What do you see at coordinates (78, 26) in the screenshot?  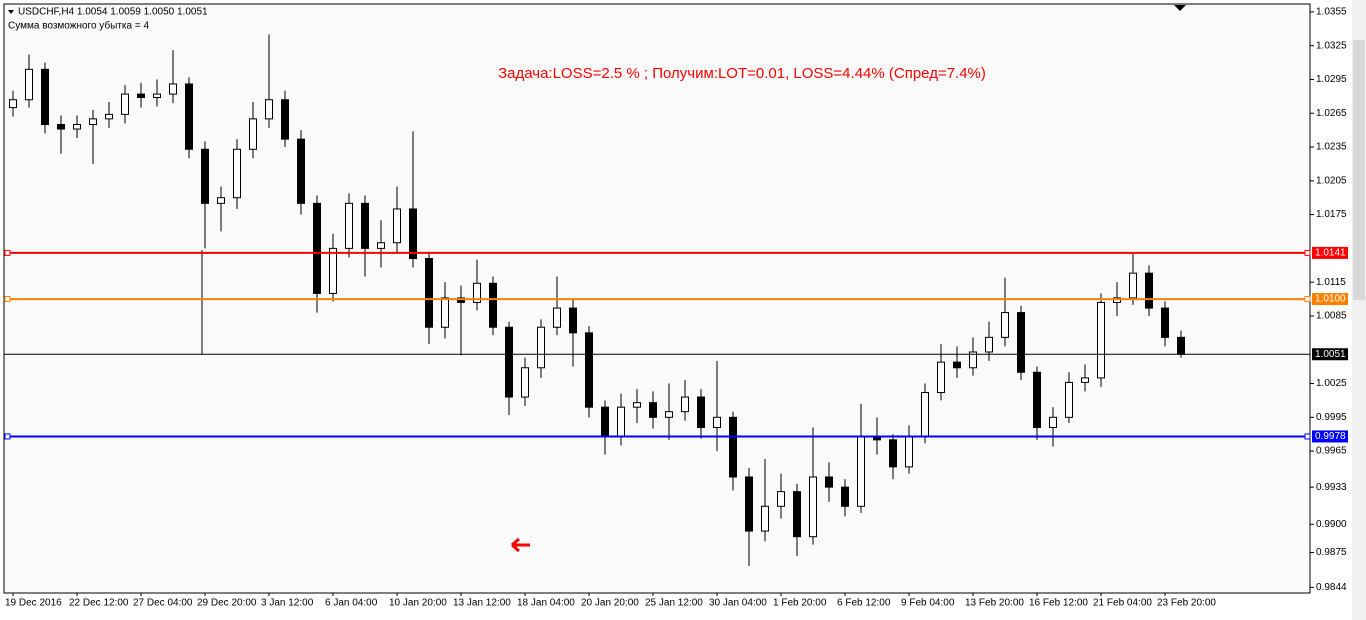 I see `indicator-text: Сумма возможного убытка = 4` at bounding box center [78, 26].